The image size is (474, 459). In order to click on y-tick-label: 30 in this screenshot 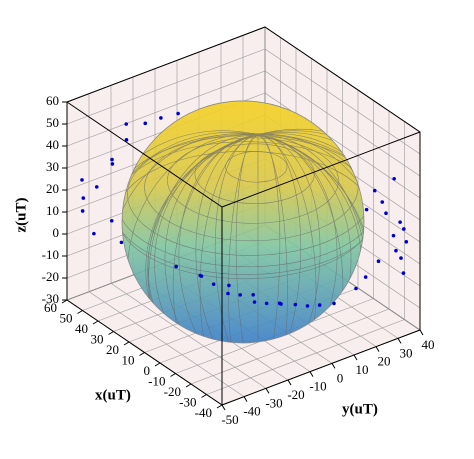, I will do `click(406, 352)`.